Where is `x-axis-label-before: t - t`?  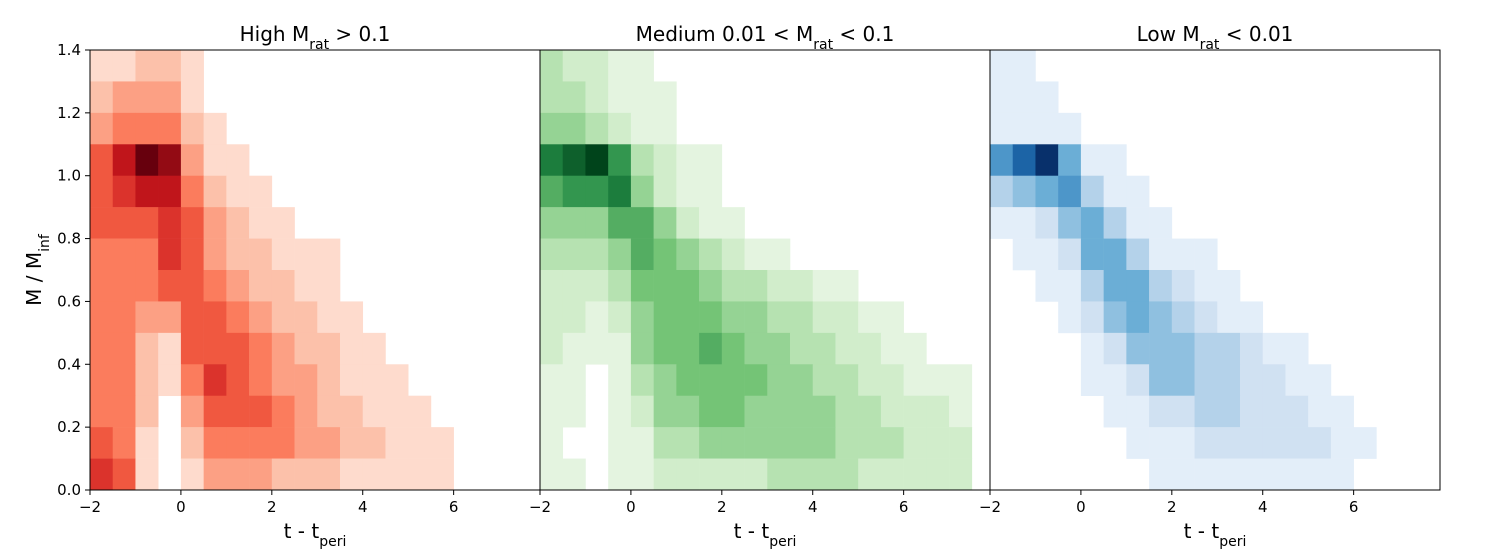 x-axis-label-before: t - t is located at coordinates (302, 531).